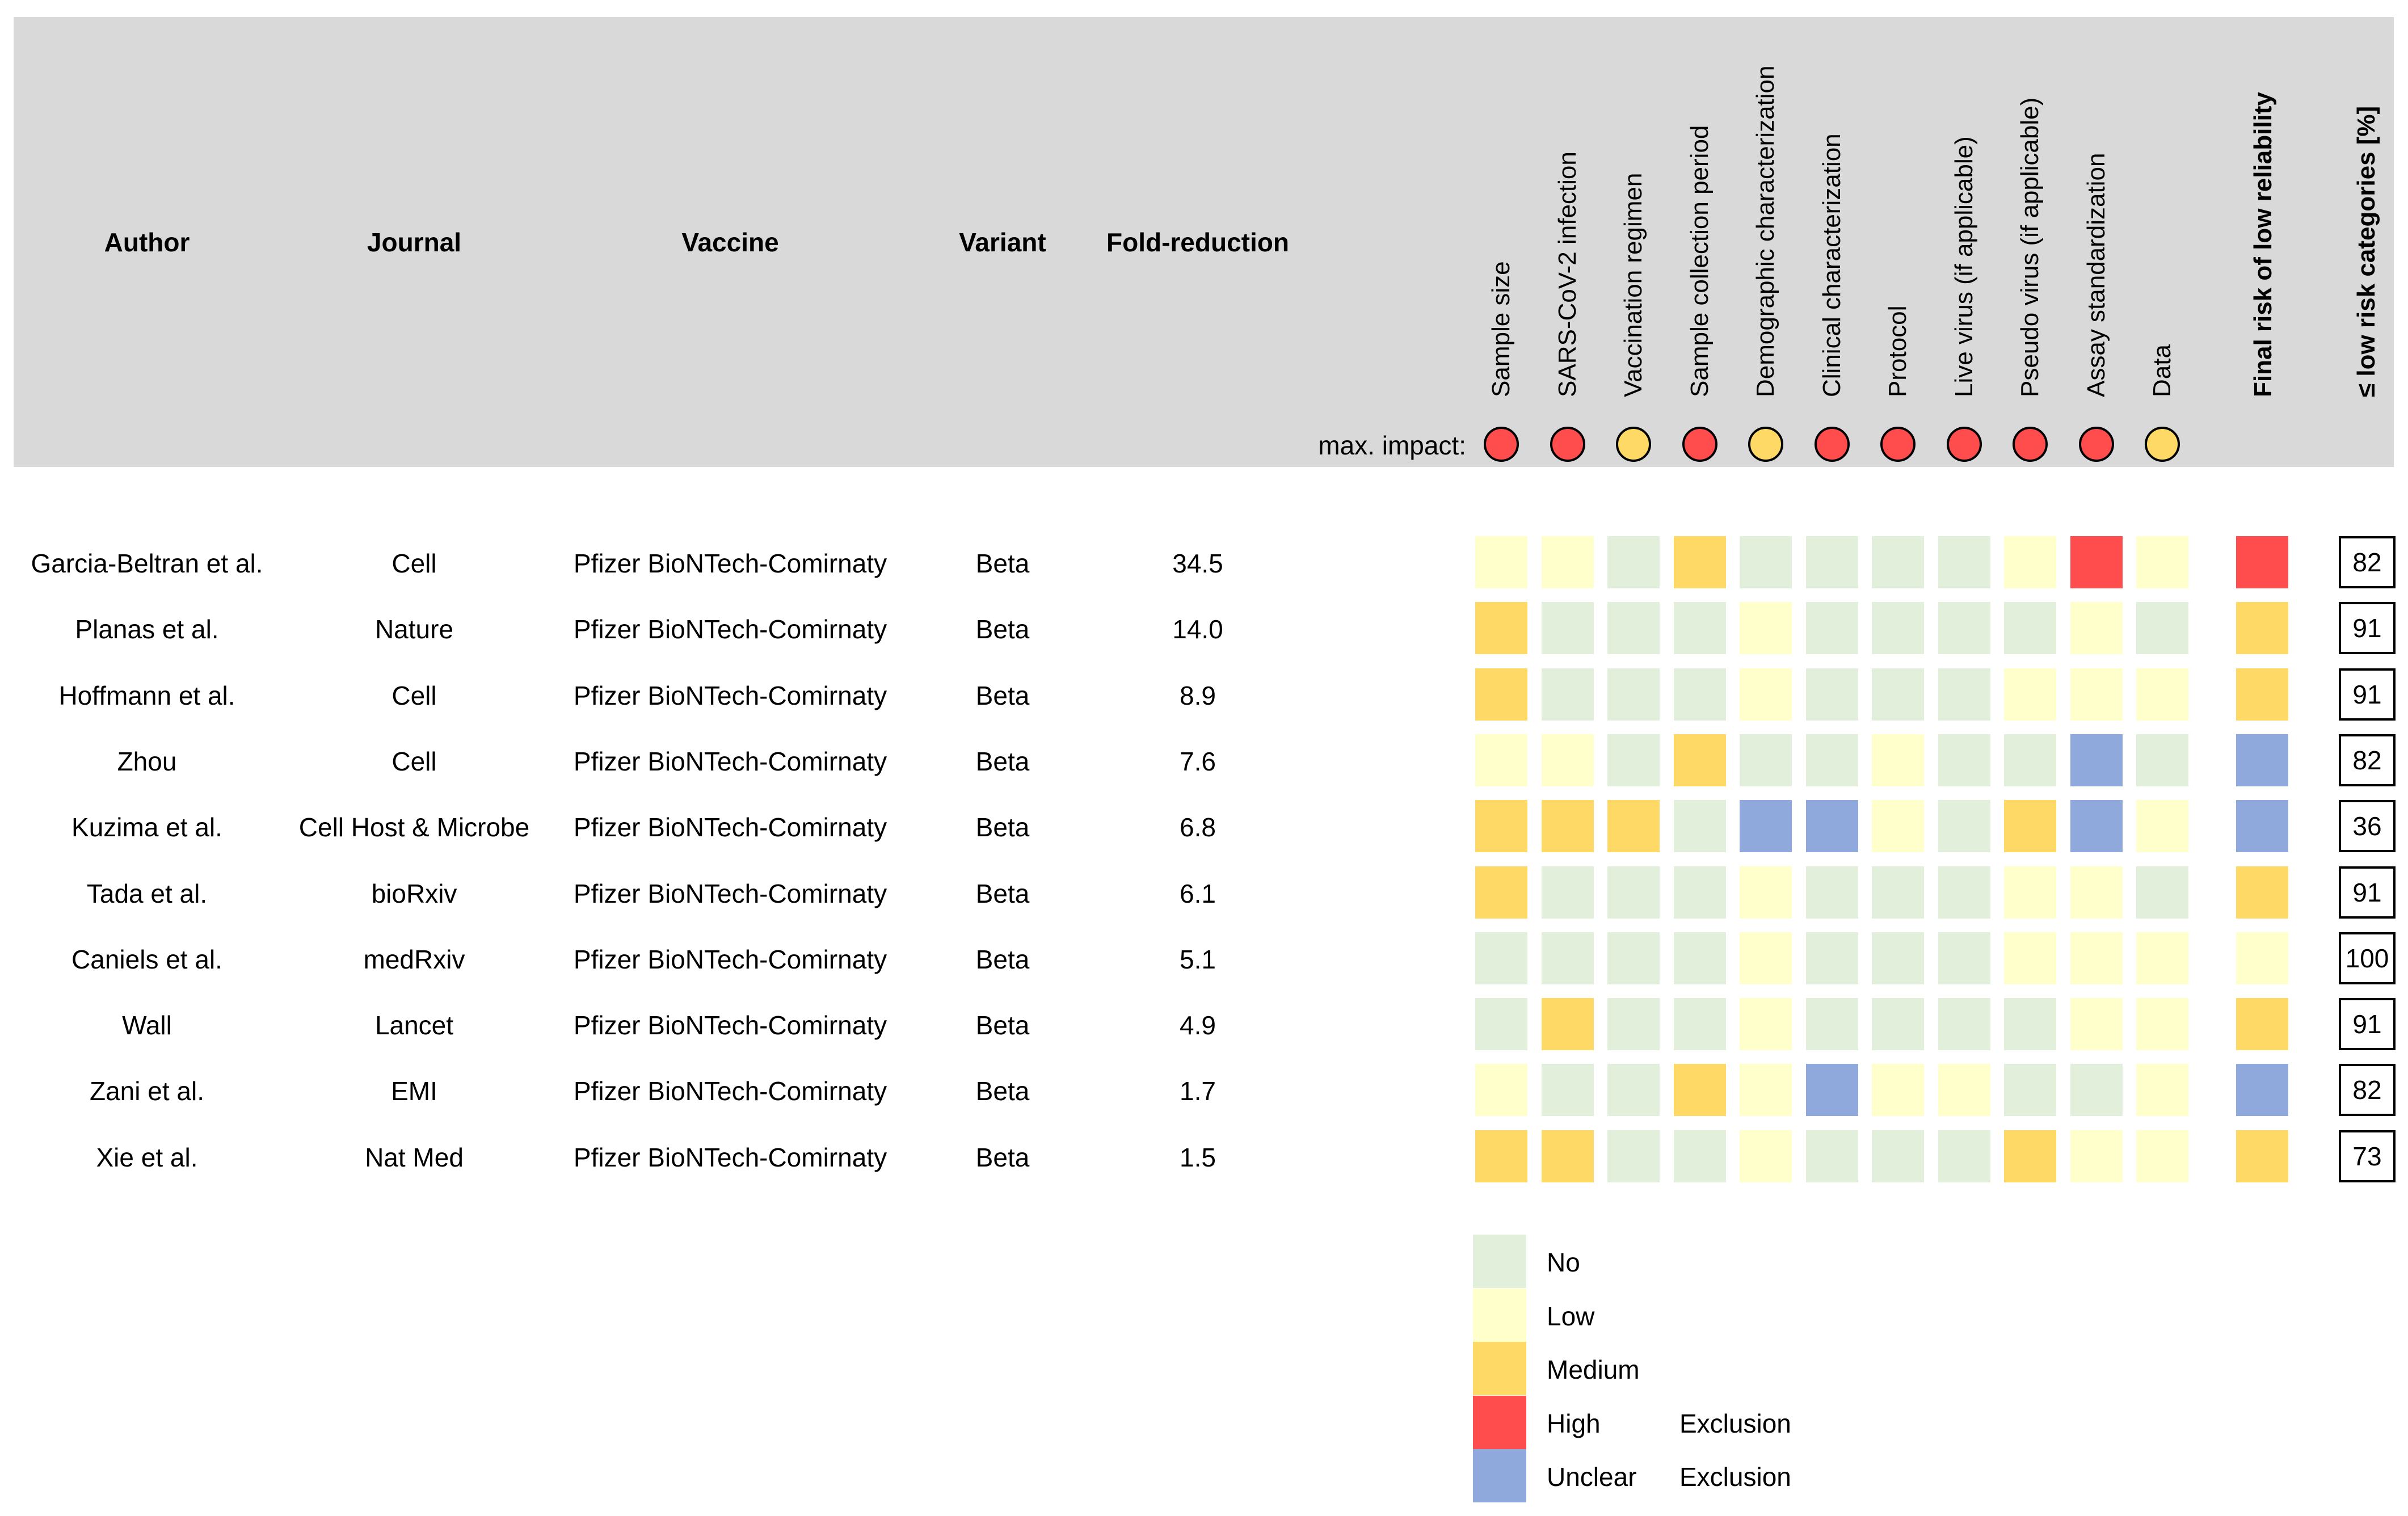 The height and width of the screenshot is (1516, 2408). What do you see at coordinates (2262, 562) in the screenshot?
I see `final-risk-cell-high` at bounding box center [2262, 562].